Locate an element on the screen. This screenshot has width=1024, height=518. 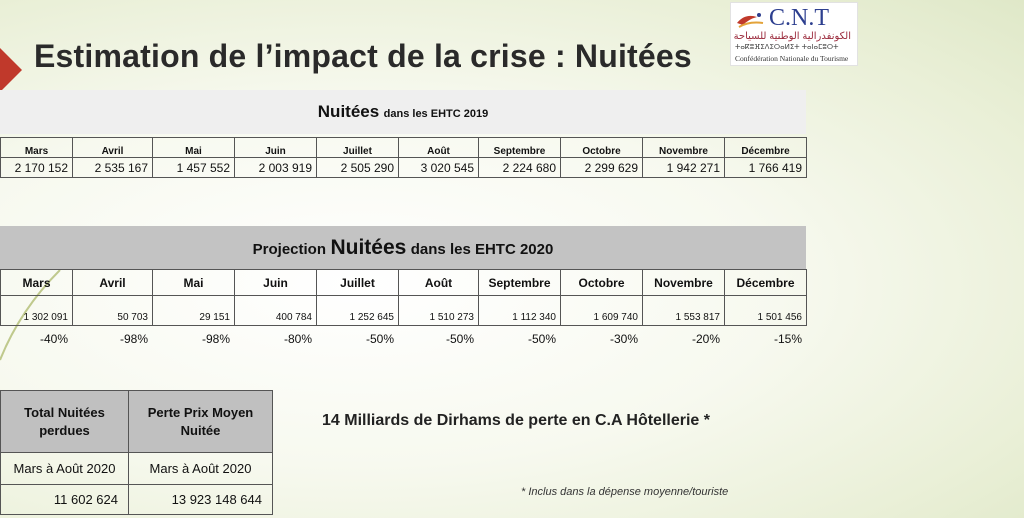
total-nuitees-header: Total Nuitées perdues is located at coordinates (64, 421).